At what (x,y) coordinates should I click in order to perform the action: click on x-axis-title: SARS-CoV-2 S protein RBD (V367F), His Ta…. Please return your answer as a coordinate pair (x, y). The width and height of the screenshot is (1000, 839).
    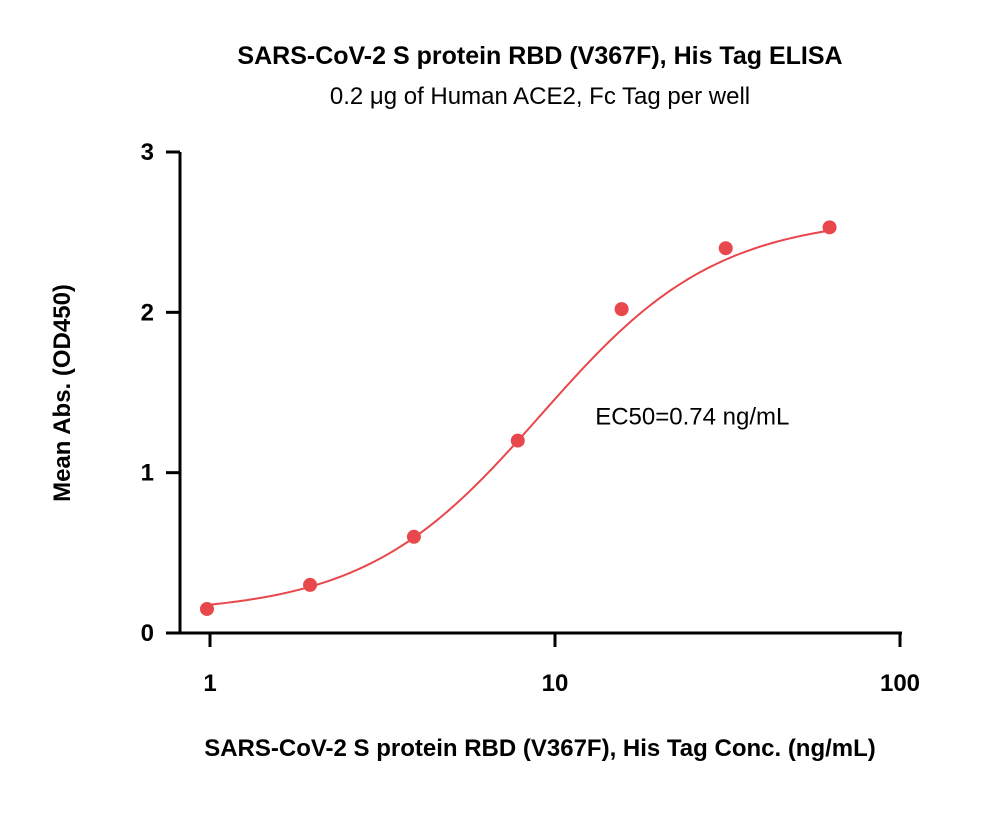
    Looking at the image, I should click on (540, 748).